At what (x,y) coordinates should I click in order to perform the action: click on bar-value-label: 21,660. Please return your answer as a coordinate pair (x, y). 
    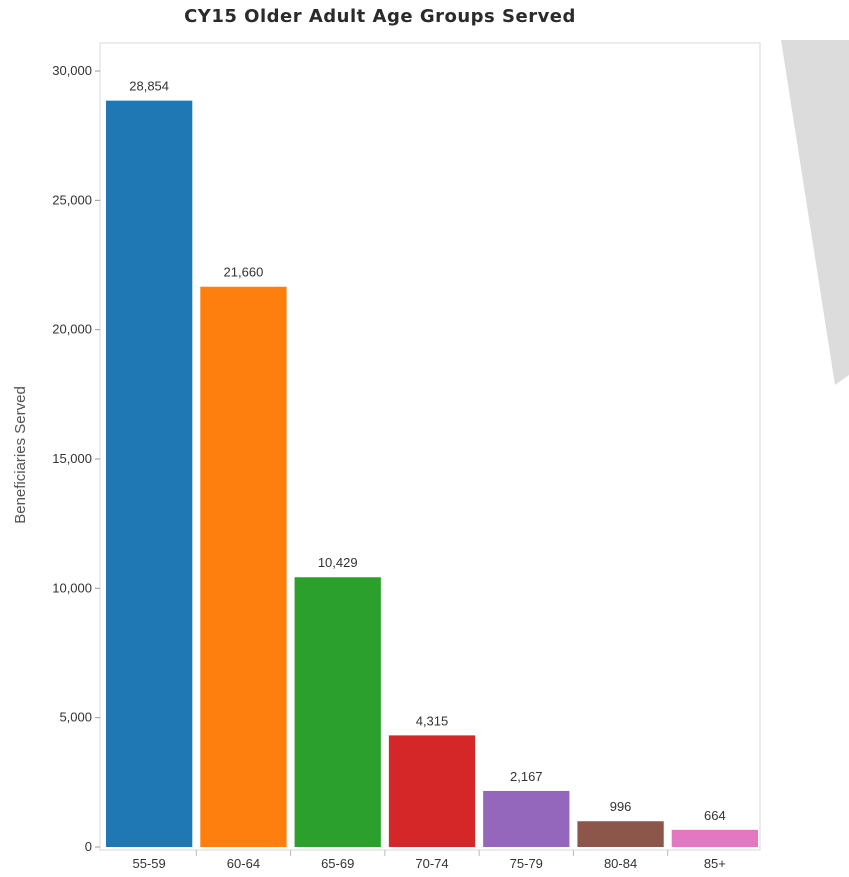
    Looking at the image, I should click on (244, 272).